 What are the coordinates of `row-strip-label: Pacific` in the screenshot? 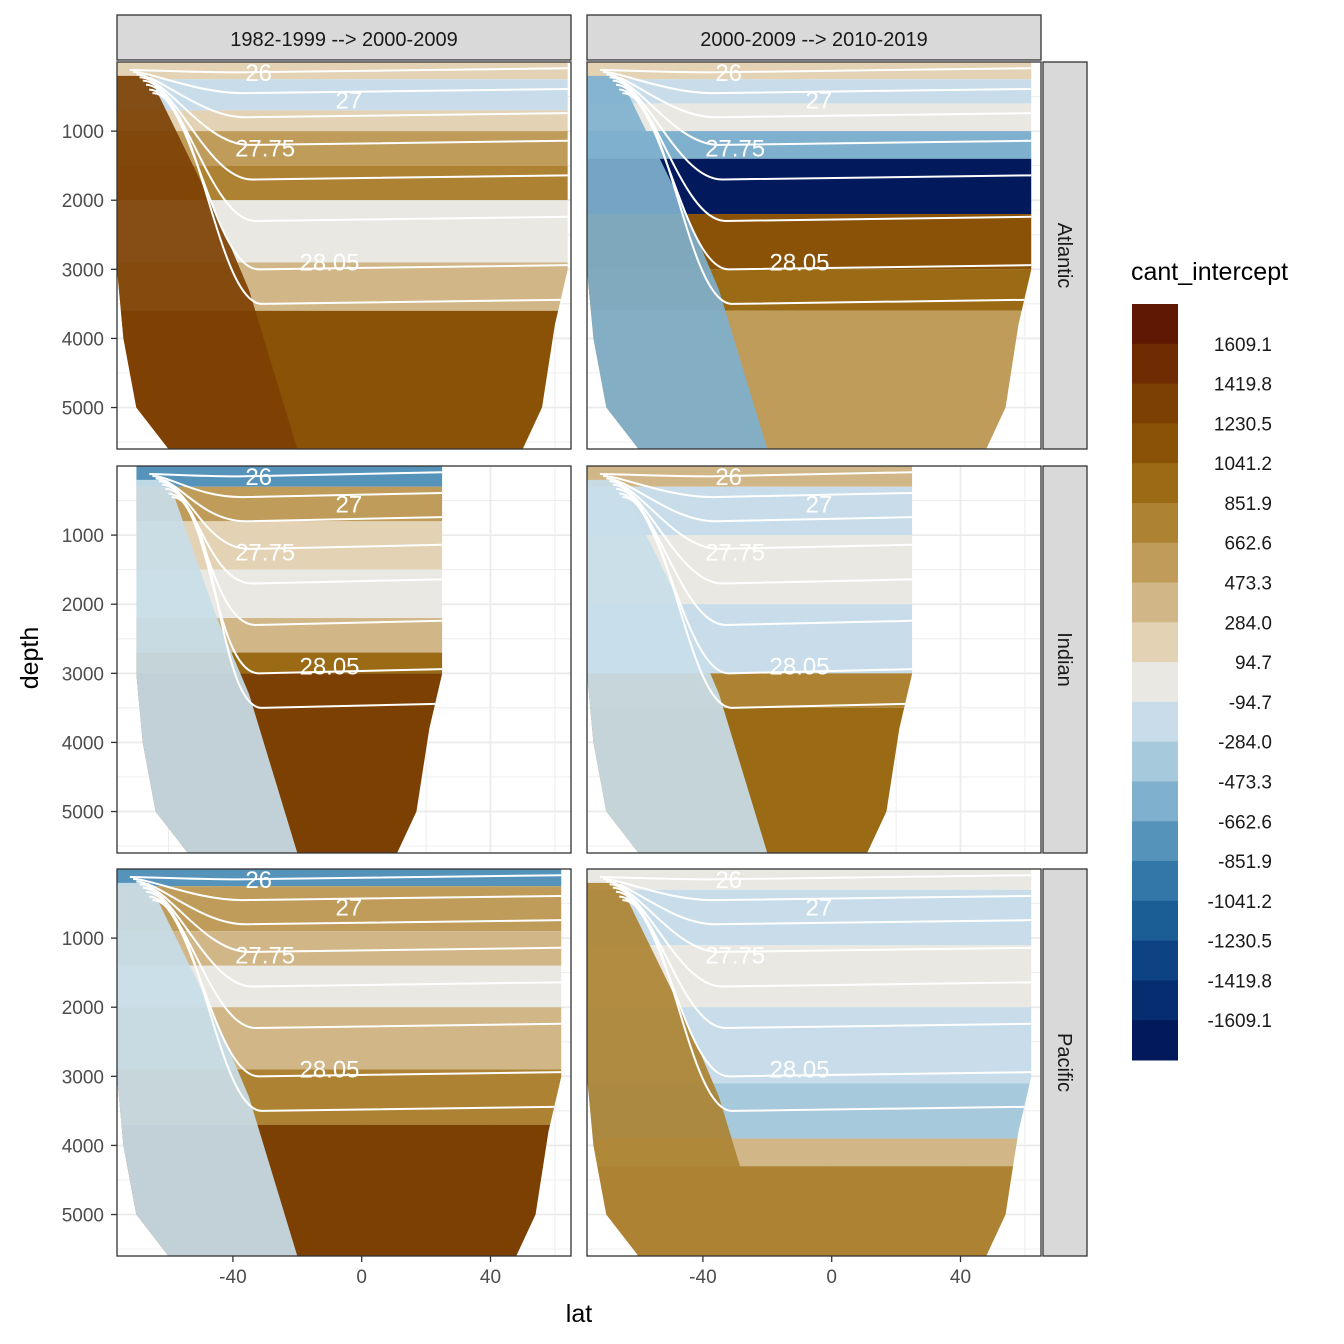 It's located at (1064, 1062).